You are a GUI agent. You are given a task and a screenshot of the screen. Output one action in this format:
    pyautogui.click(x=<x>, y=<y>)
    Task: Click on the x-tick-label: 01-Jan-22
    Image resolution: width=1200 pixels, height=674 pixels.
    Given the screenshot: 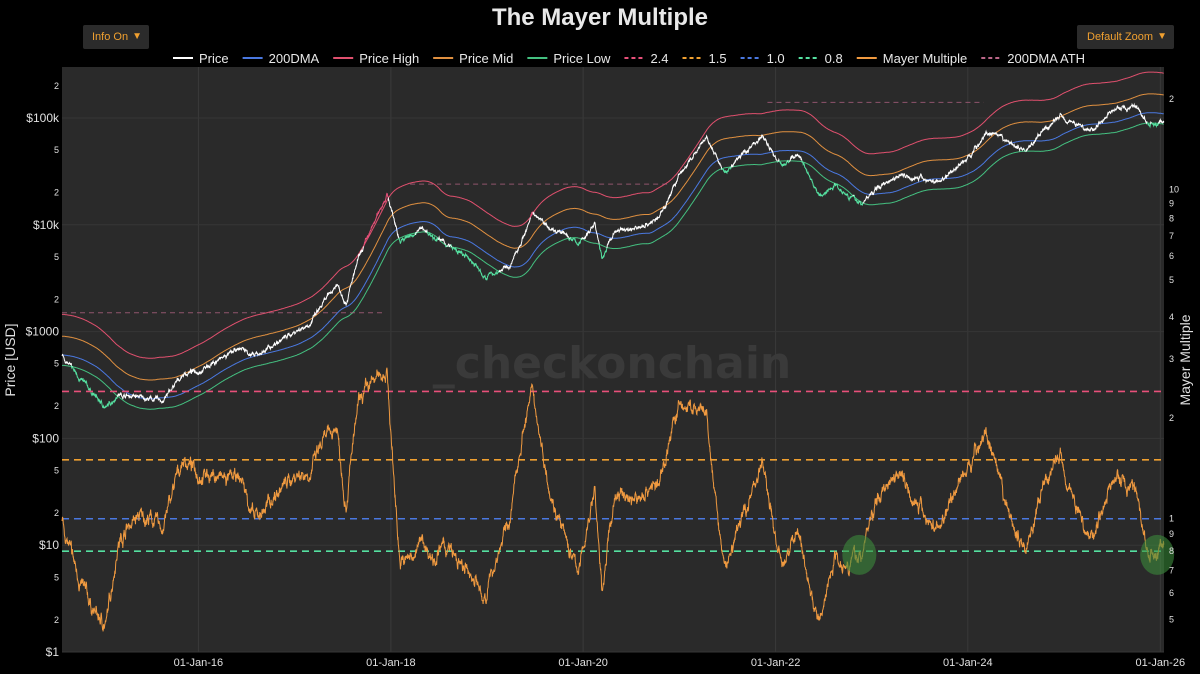 What is the action you would take?
    pyautogui.click(x=776, y=663)
    